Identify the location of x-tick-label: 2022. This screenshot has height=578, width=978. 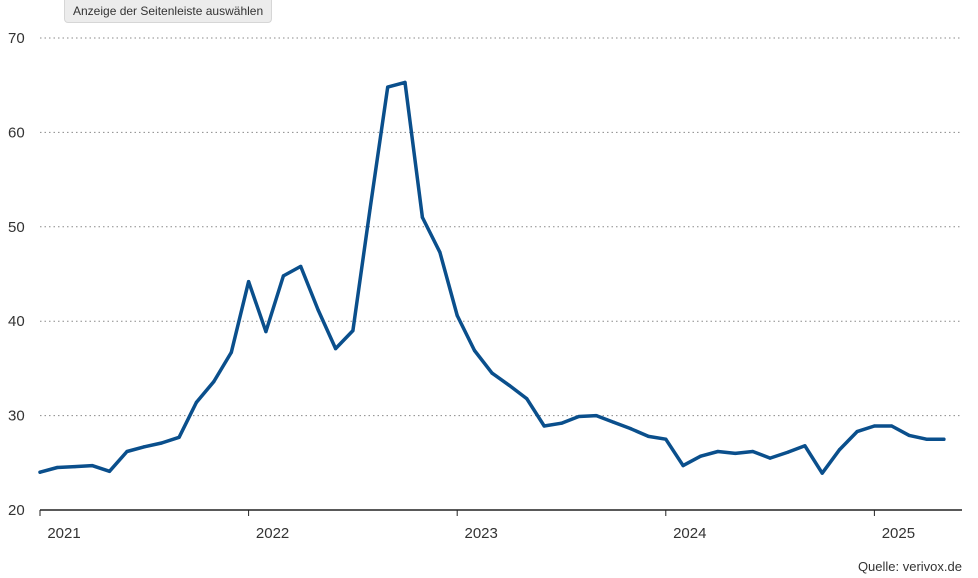
(272, 533).